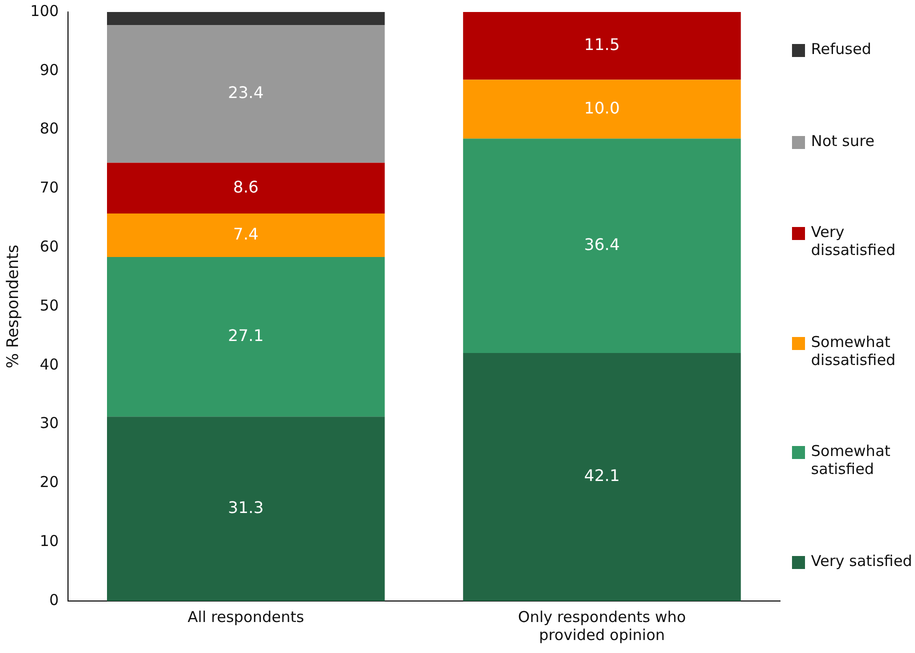 Image resolution: width=915 pixels, height=653 pixels. What do you see at coordinates (49, 69) in the screenshot?
I see `y-tick-label: 90` at bounding box center [49, 69].